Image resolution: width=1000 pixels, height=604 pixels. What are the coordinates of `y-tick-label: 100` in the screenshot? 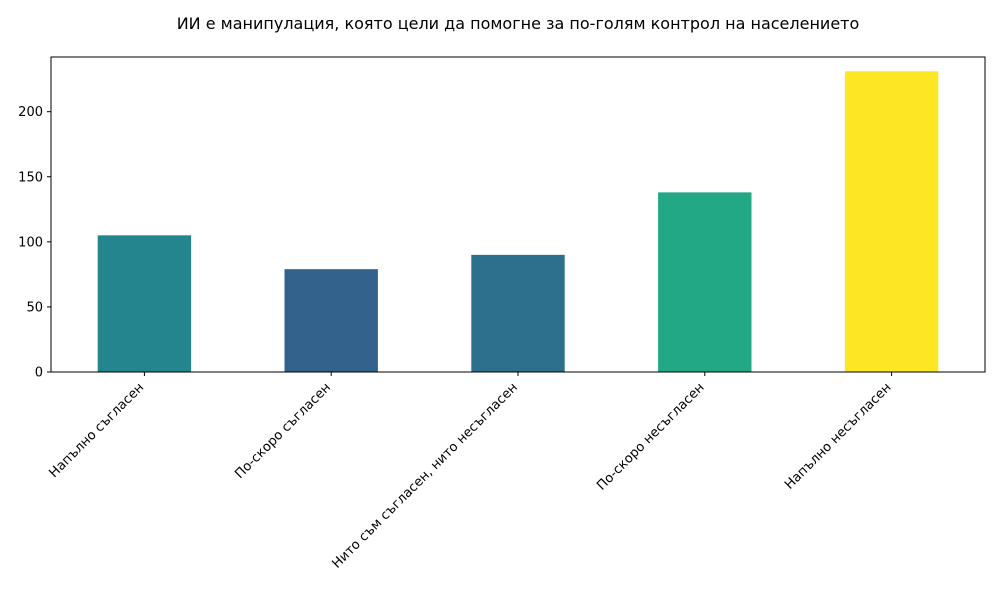 It's located at (30, 242).